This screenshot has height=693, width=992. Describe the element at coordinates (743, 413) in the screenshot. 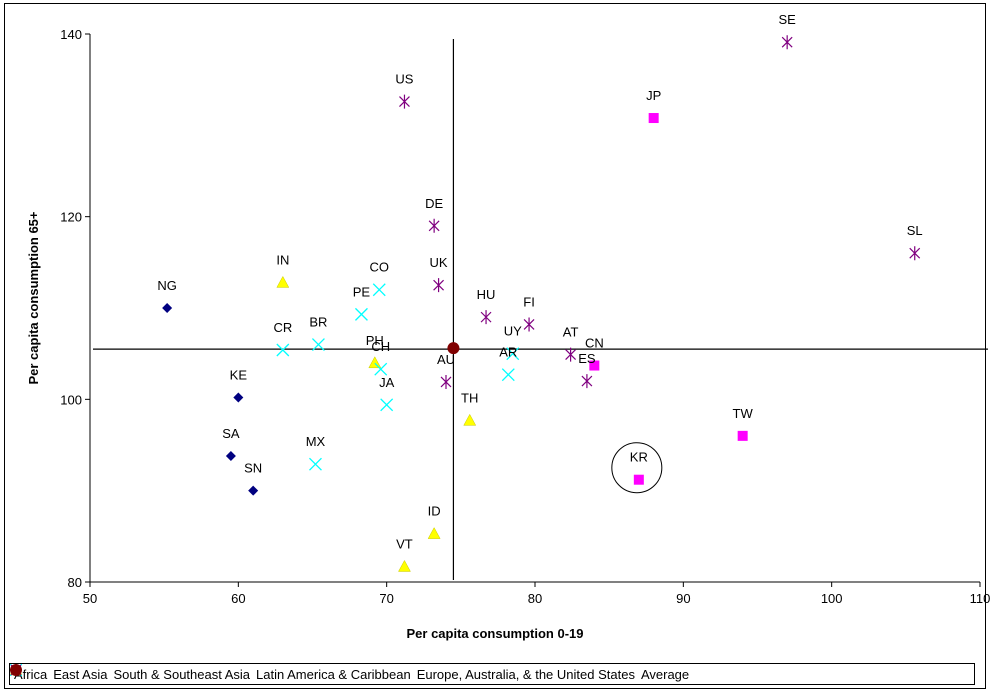

I see `data-point-label: TW` at that location.